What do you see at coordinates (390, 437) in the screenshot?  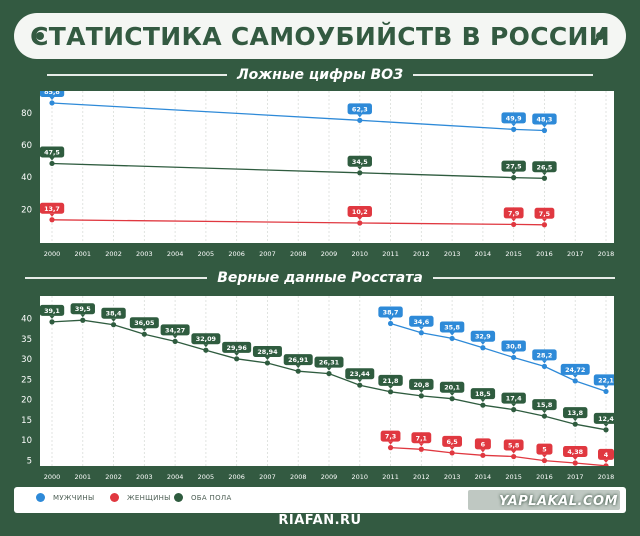 I see `data-label-women: 7,3` at bounding box center [390, 437].